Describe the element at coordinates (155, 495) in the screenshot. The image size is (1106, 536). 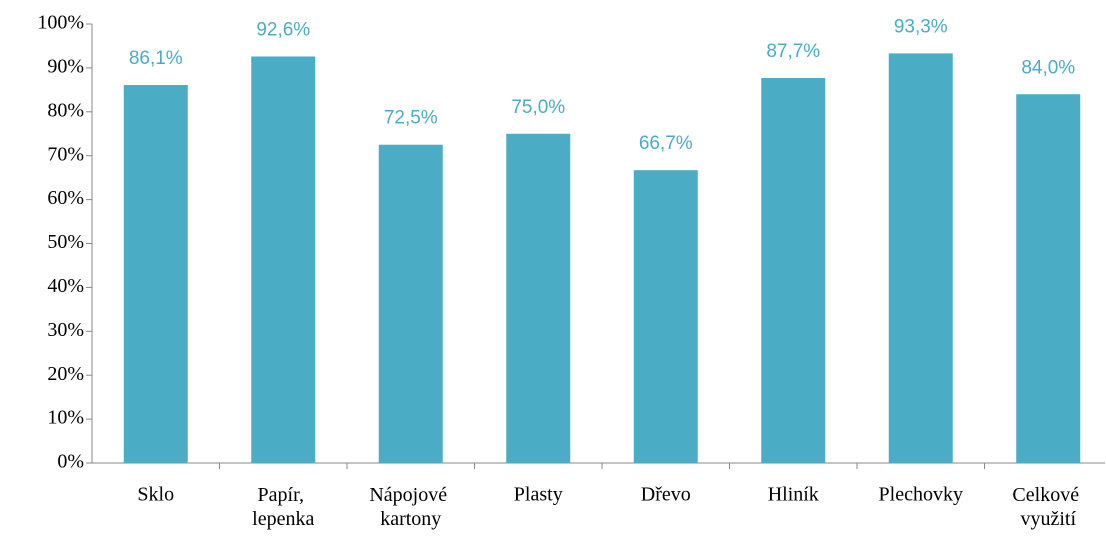
I see `x-tick-label: Sklo` at that location.